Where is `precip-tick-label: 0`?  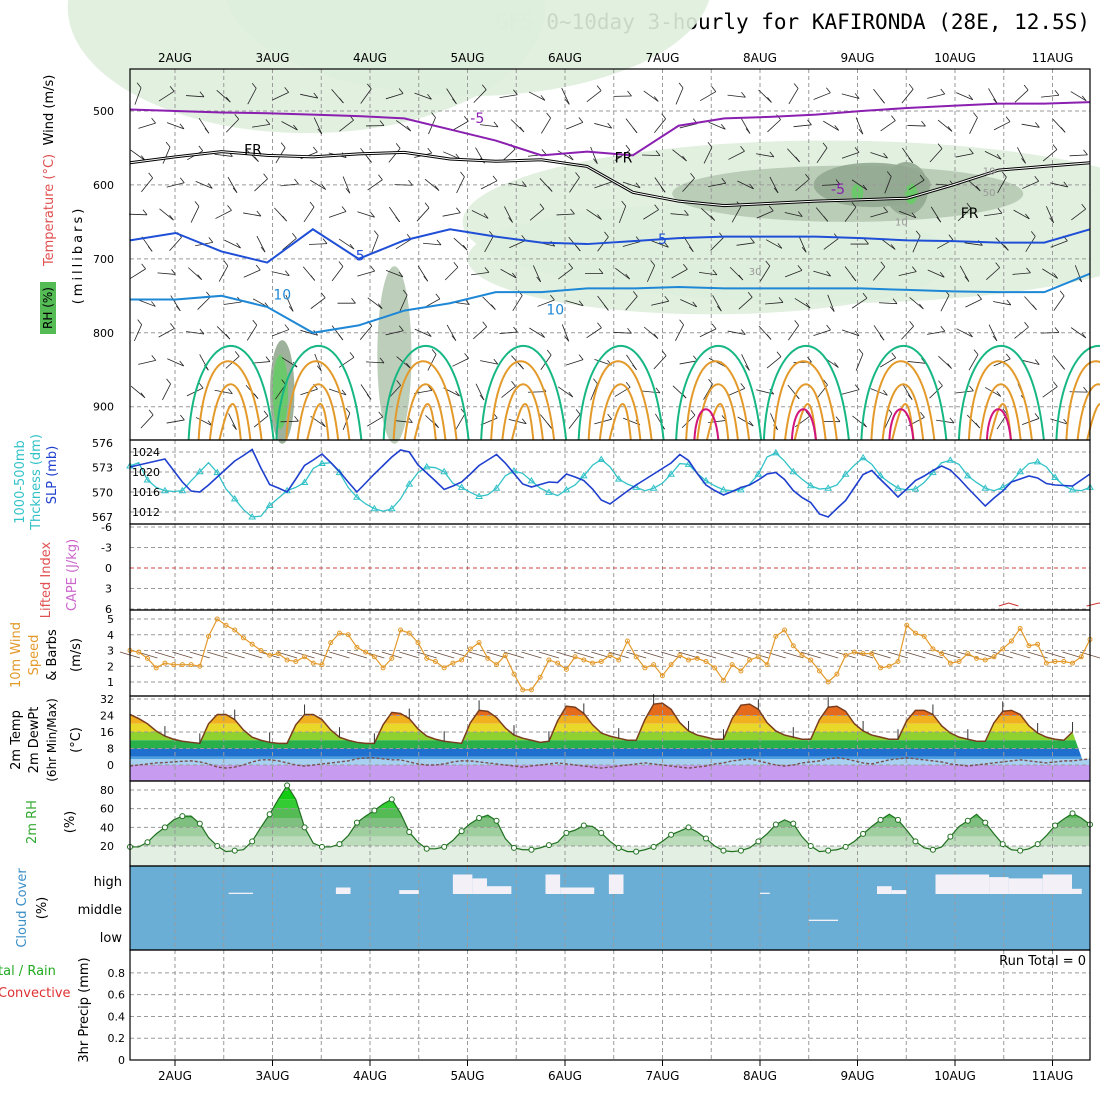
precip-tick-label: 0 is located at coordinates (121, 1060).